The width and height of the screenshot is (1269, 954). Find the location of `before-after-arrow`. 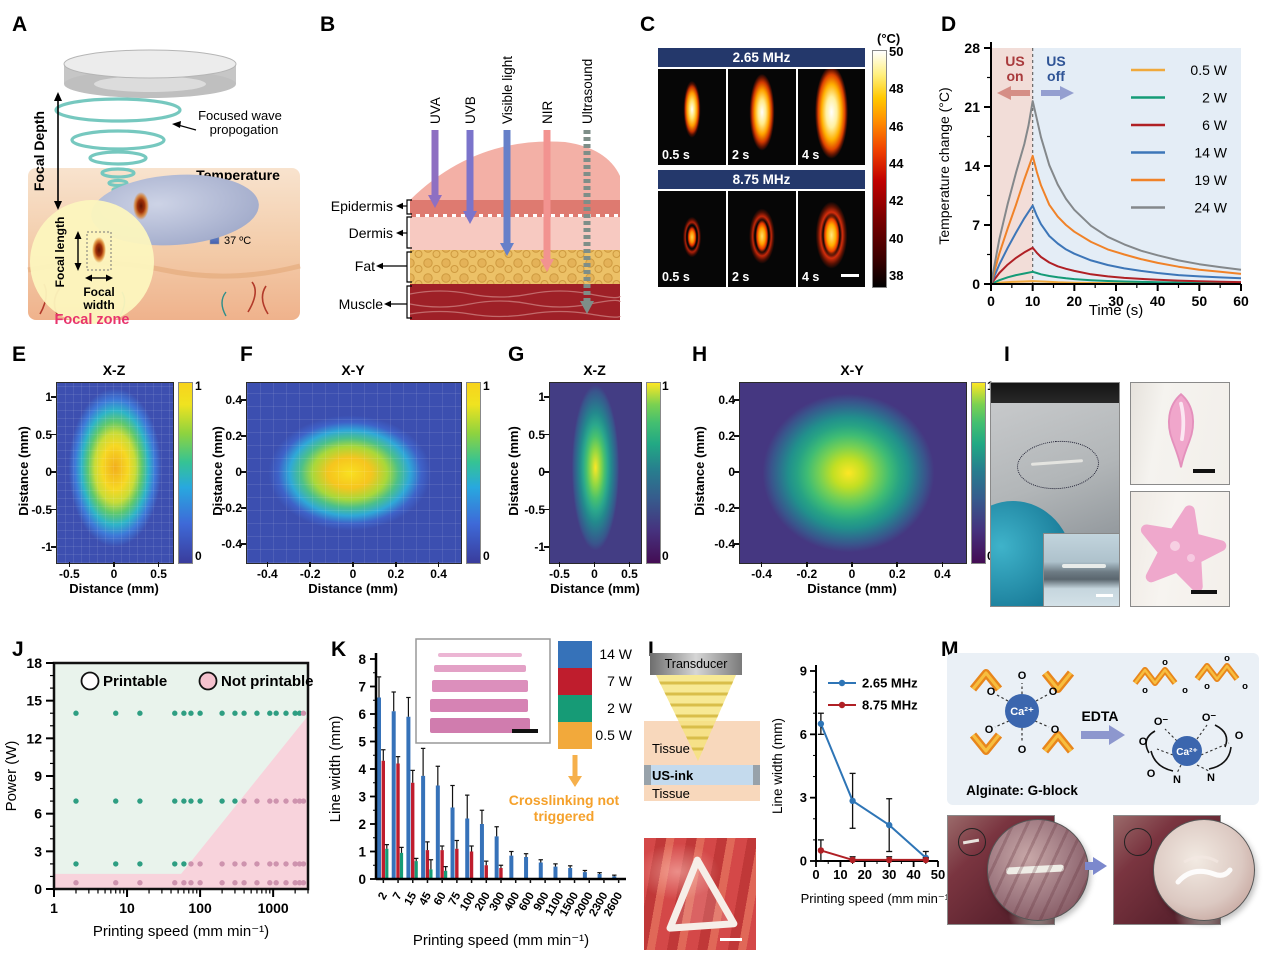

before-after-arrow is located at coordinates (1100, 866).